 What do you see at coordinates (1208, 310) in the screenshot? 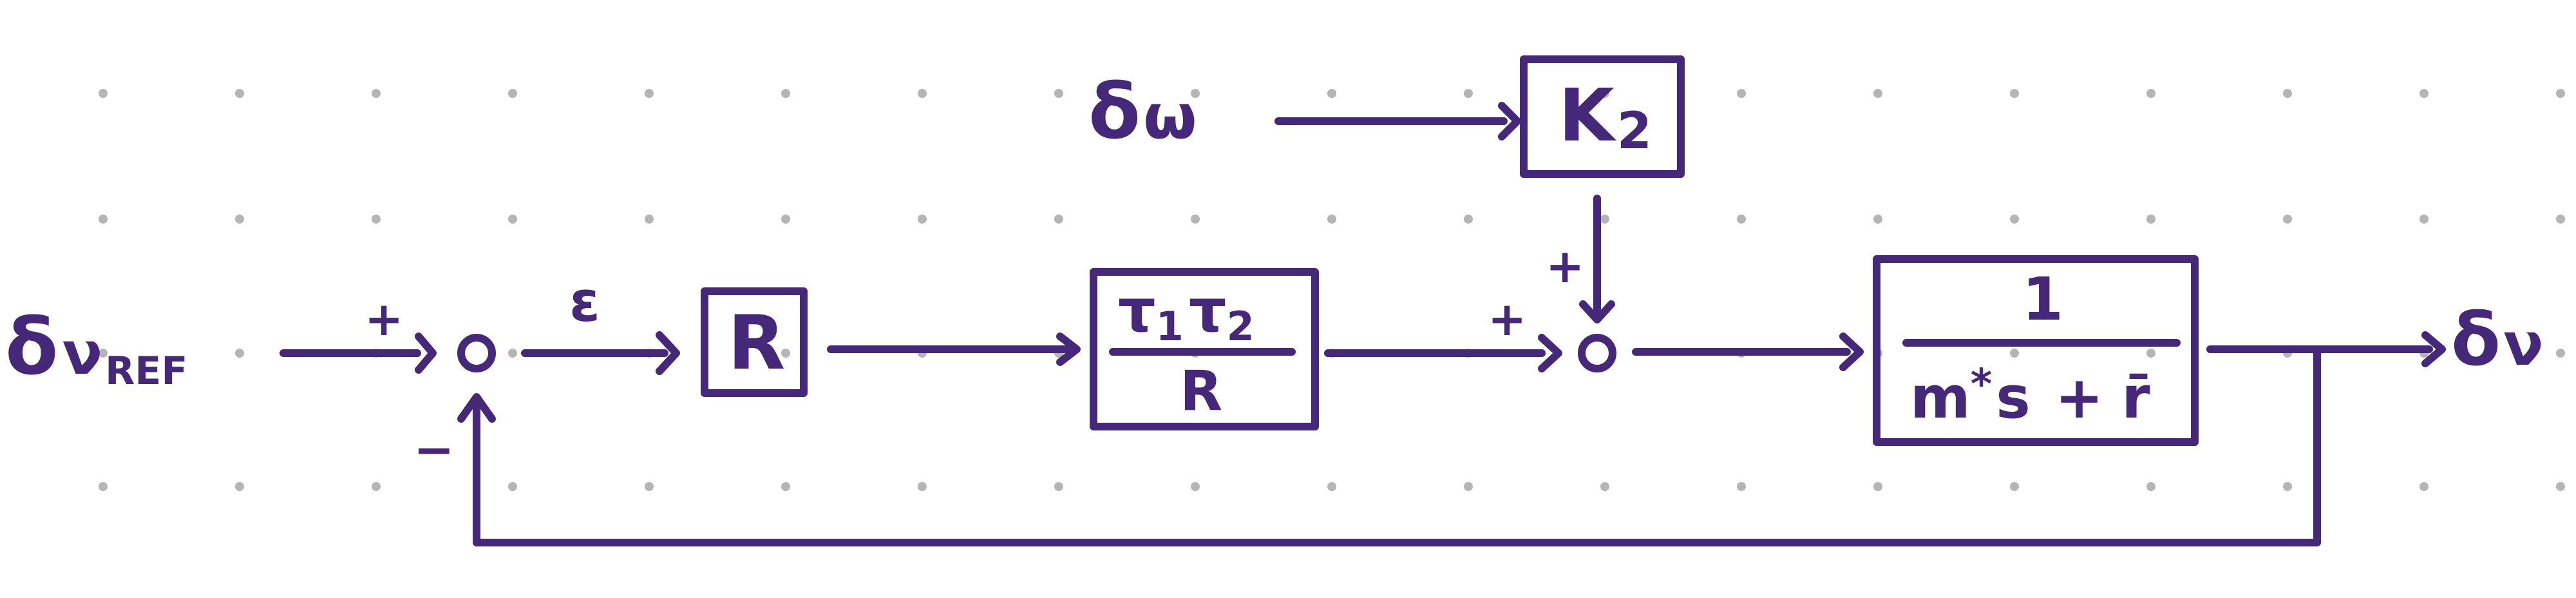
I see `tau2-symbol: τ` at bounding box center [1208, 310].